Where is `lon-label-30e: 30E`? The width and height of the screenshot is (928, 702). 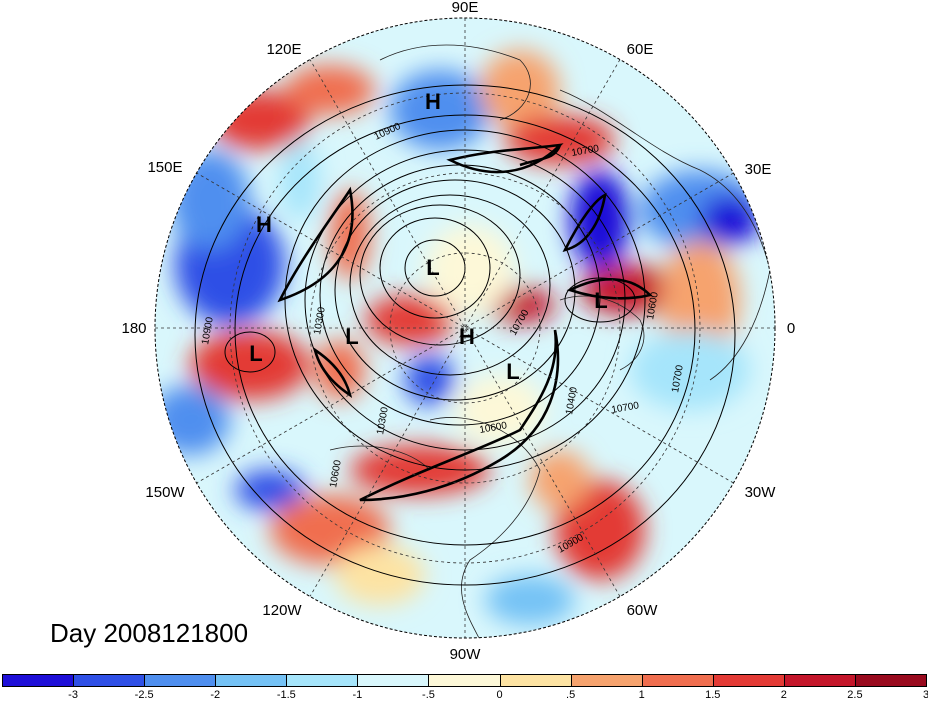 lon-label-30e: 30E is located at coordinates (758, 169).